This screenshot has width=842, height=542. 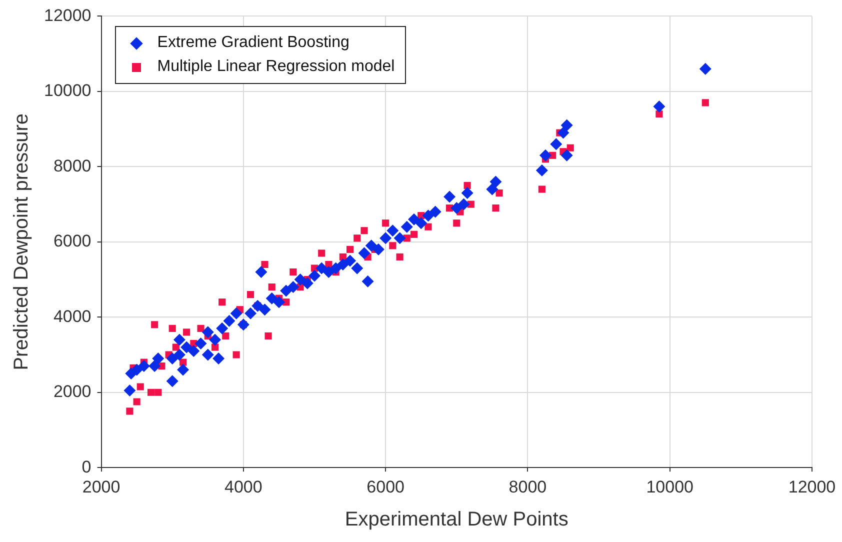 What do you see at coordinates (72, 392) in the screenshot?
I see `y-tick-label: 2000` at bounding box center [72, 392].